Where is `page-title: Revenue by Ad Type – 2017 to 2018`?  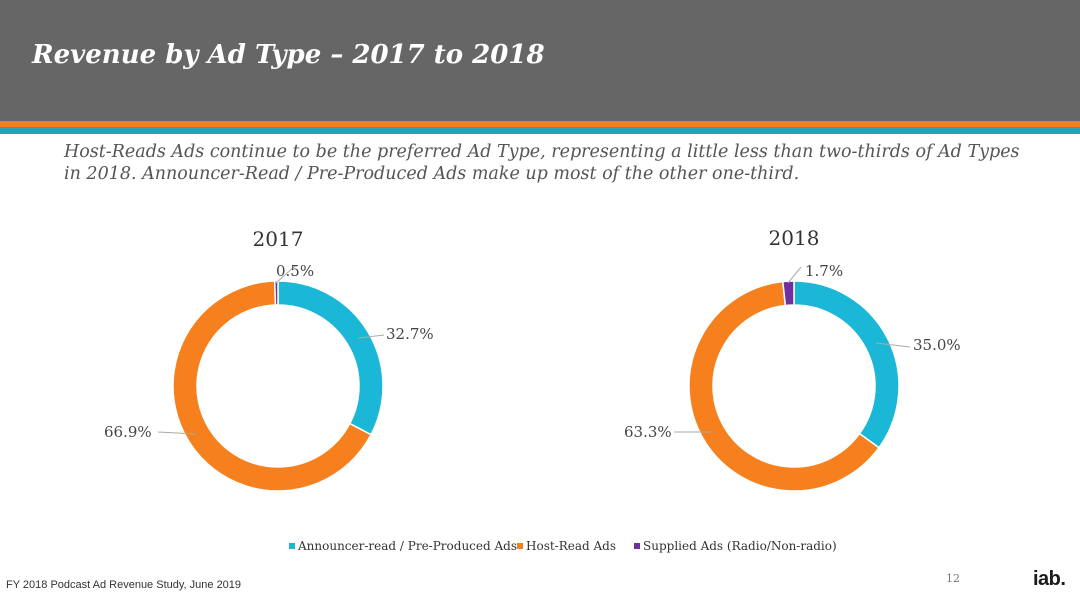 page-title: Revenue by Ad Type – 2017 to 2018 is located at coordinates (288, 55).